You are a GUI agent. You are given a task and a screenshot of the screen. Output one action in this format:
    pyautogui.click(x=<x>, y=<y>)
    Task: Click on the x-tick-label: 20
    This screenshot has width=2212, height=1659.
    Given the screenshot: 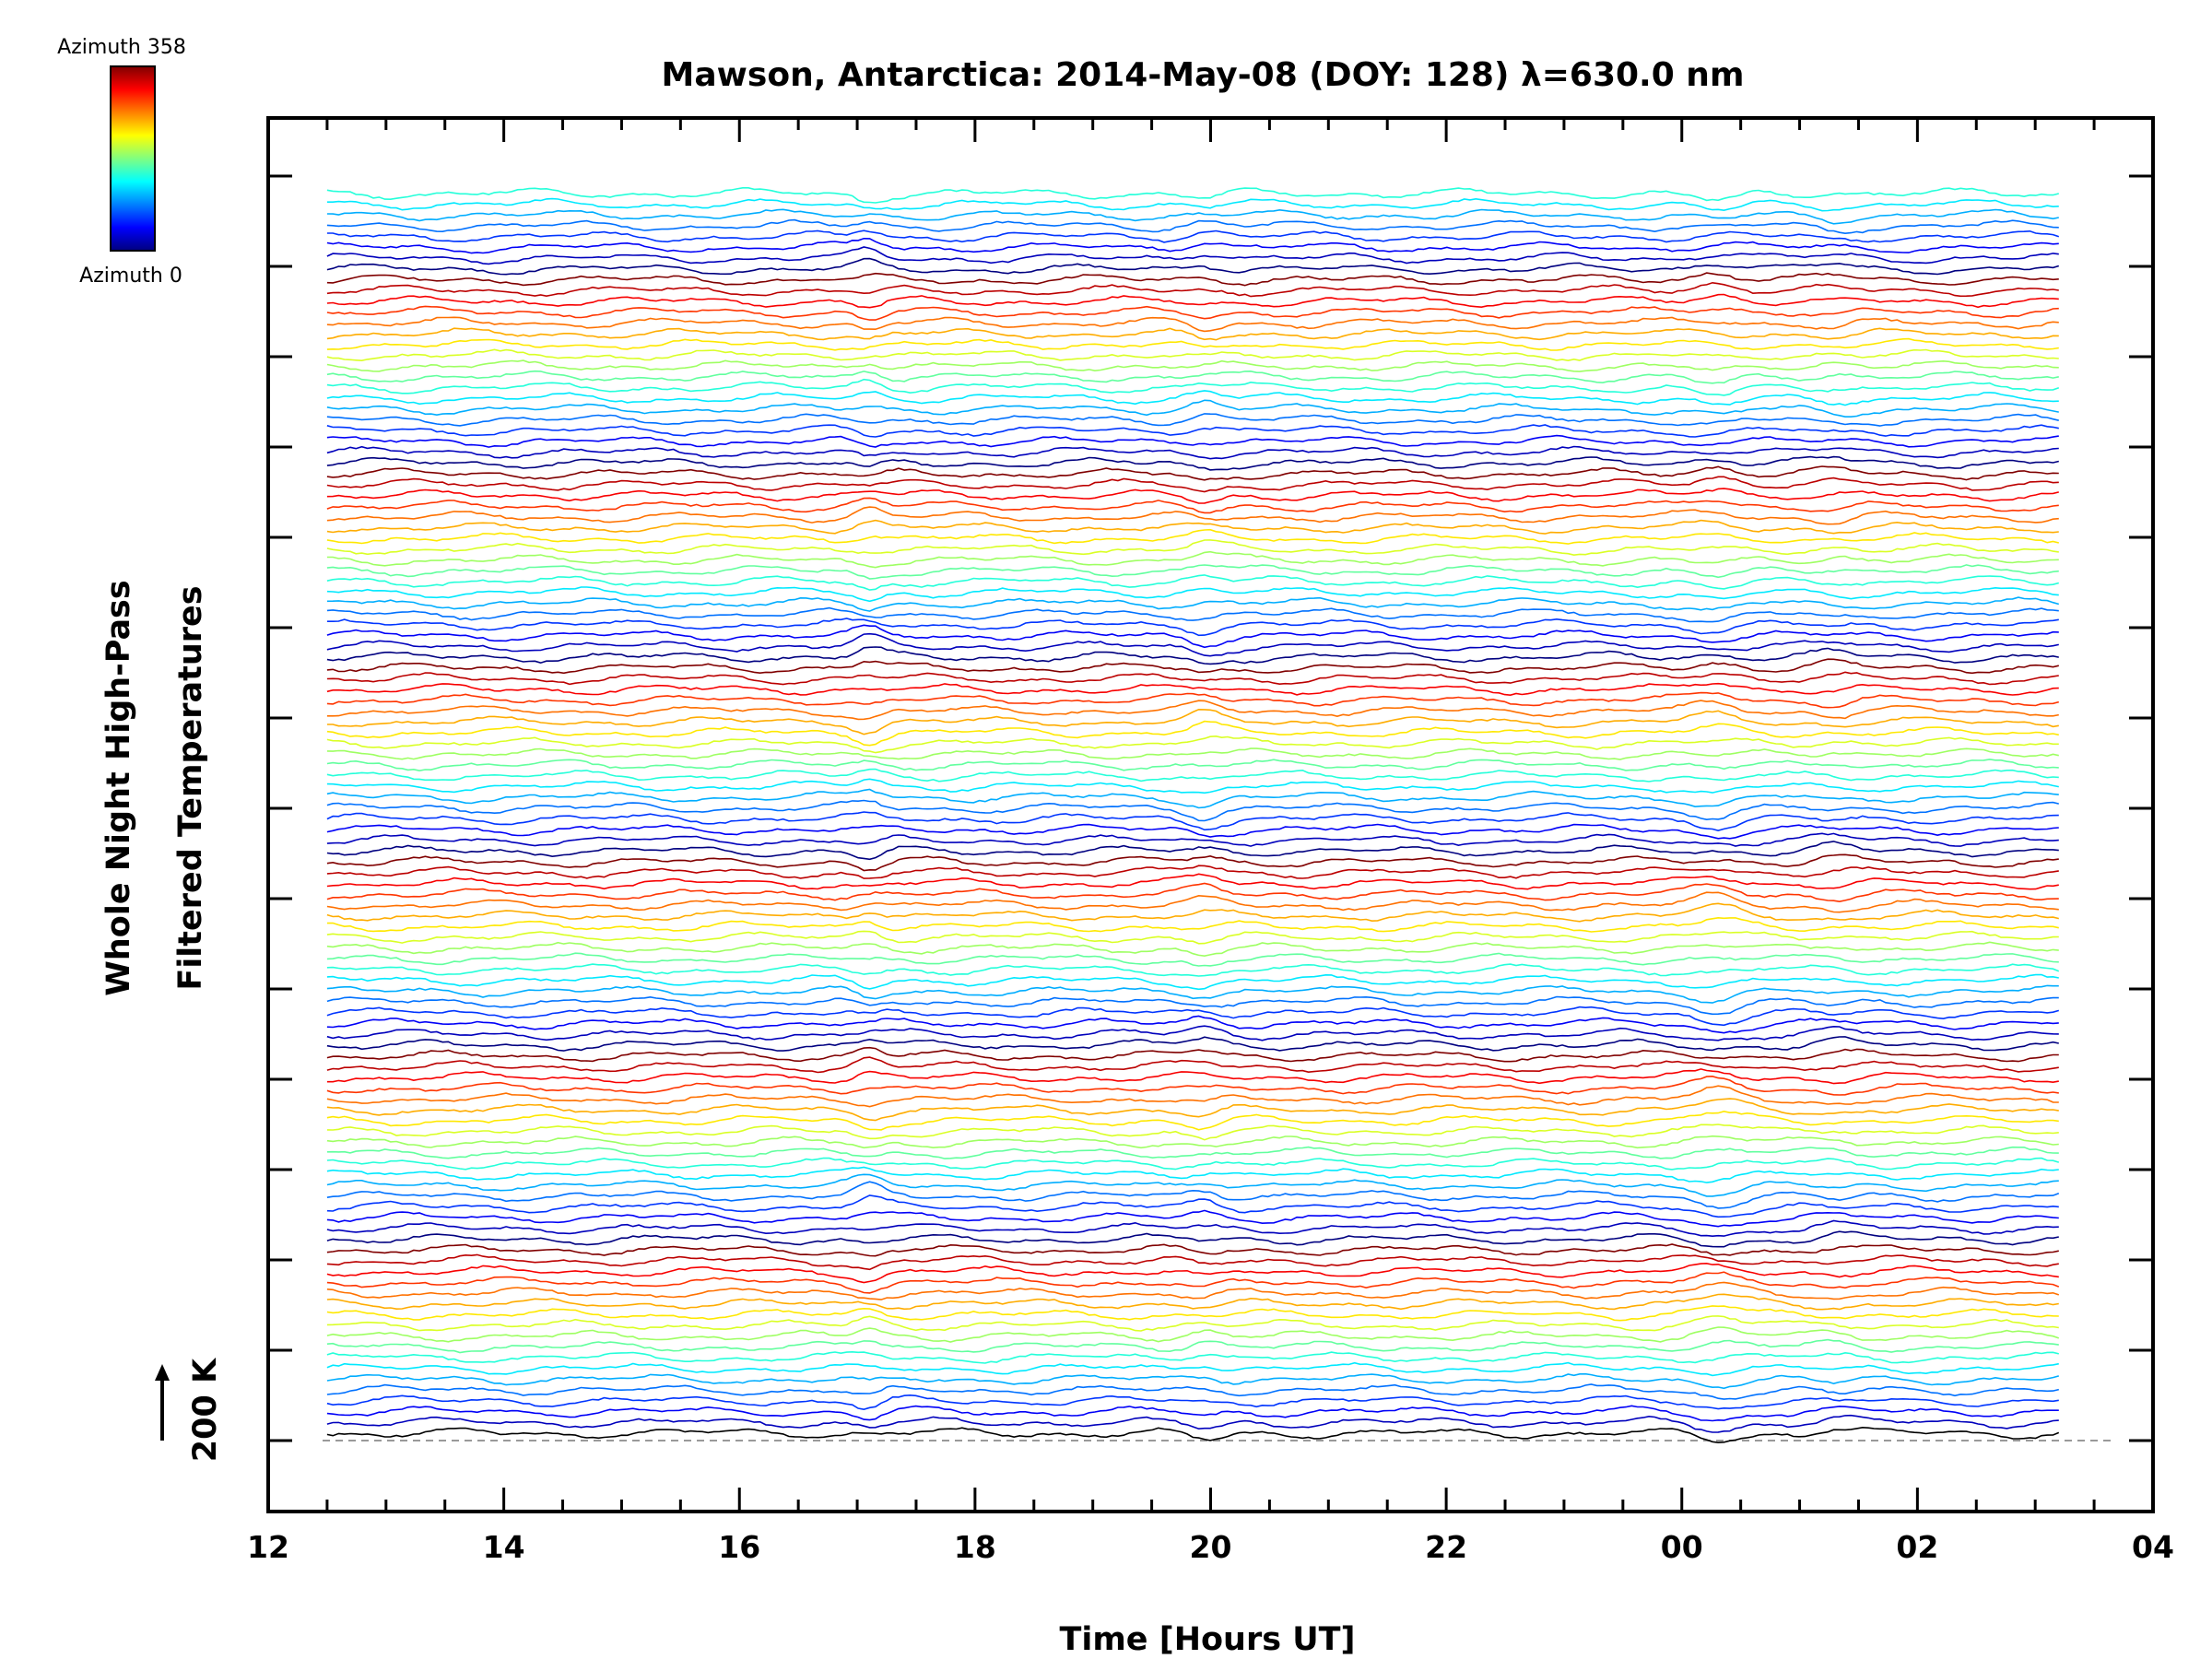 What is the action you would take?
    pyautogui.click(x=1211, y=1547)
    